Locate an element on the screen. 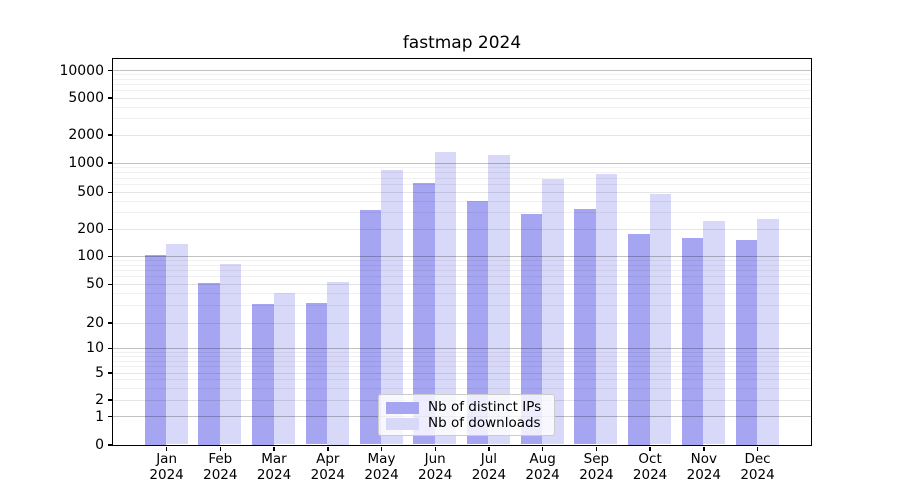 The height and width of the screenshot is (500, 900). x-tick-label-sep: Sep 2024 is located at coordinates (596, 467).